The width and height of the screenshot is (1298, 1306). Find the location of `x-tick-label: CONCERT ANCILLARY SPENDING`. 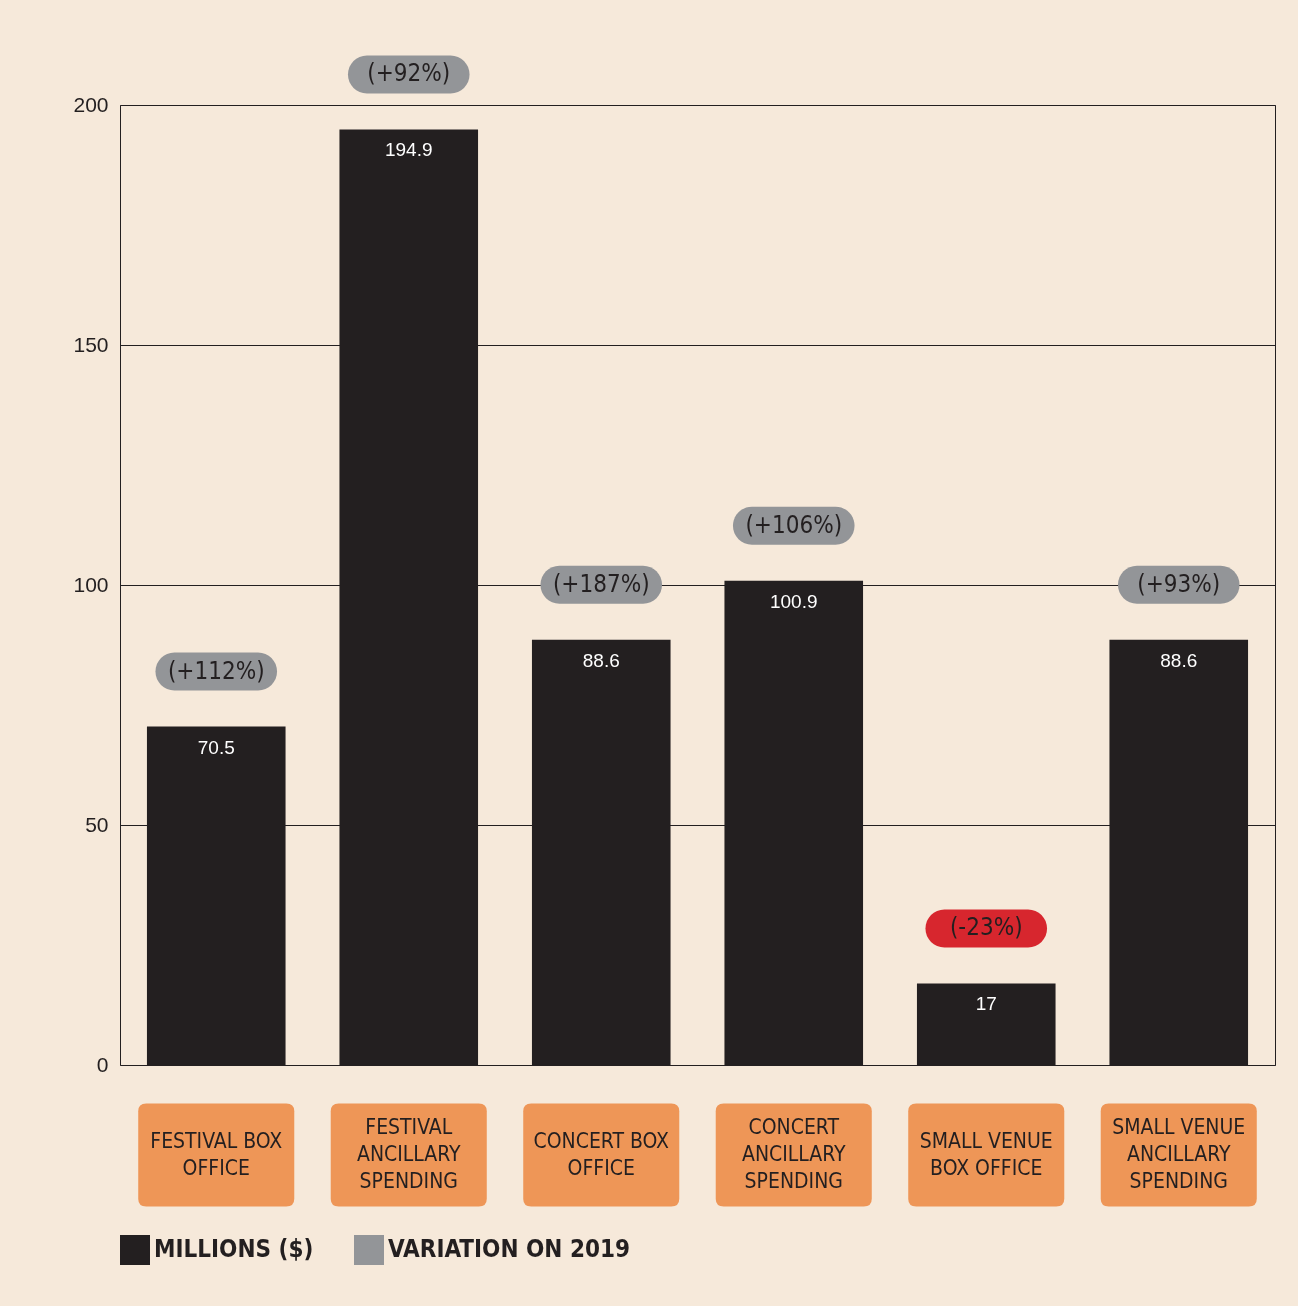

x-tick-label: CONCERT ANCILLARY SPENDING is located at coordinates (793, 1154).